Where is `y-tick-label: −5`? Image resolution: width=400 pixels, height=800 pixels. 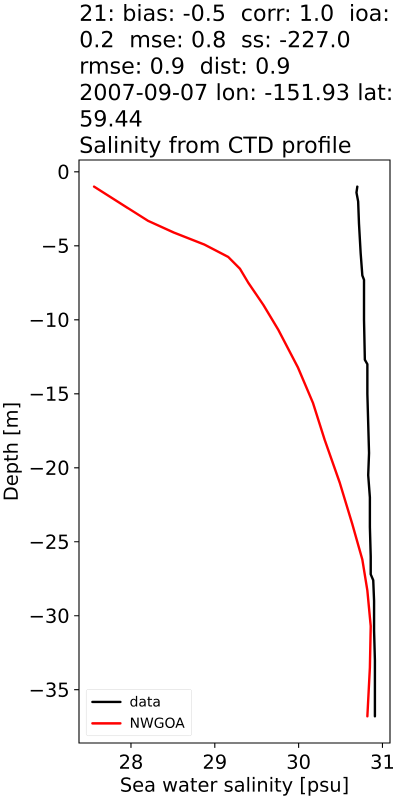 y-tick-label: −5 is located at coordinates (55, 246).